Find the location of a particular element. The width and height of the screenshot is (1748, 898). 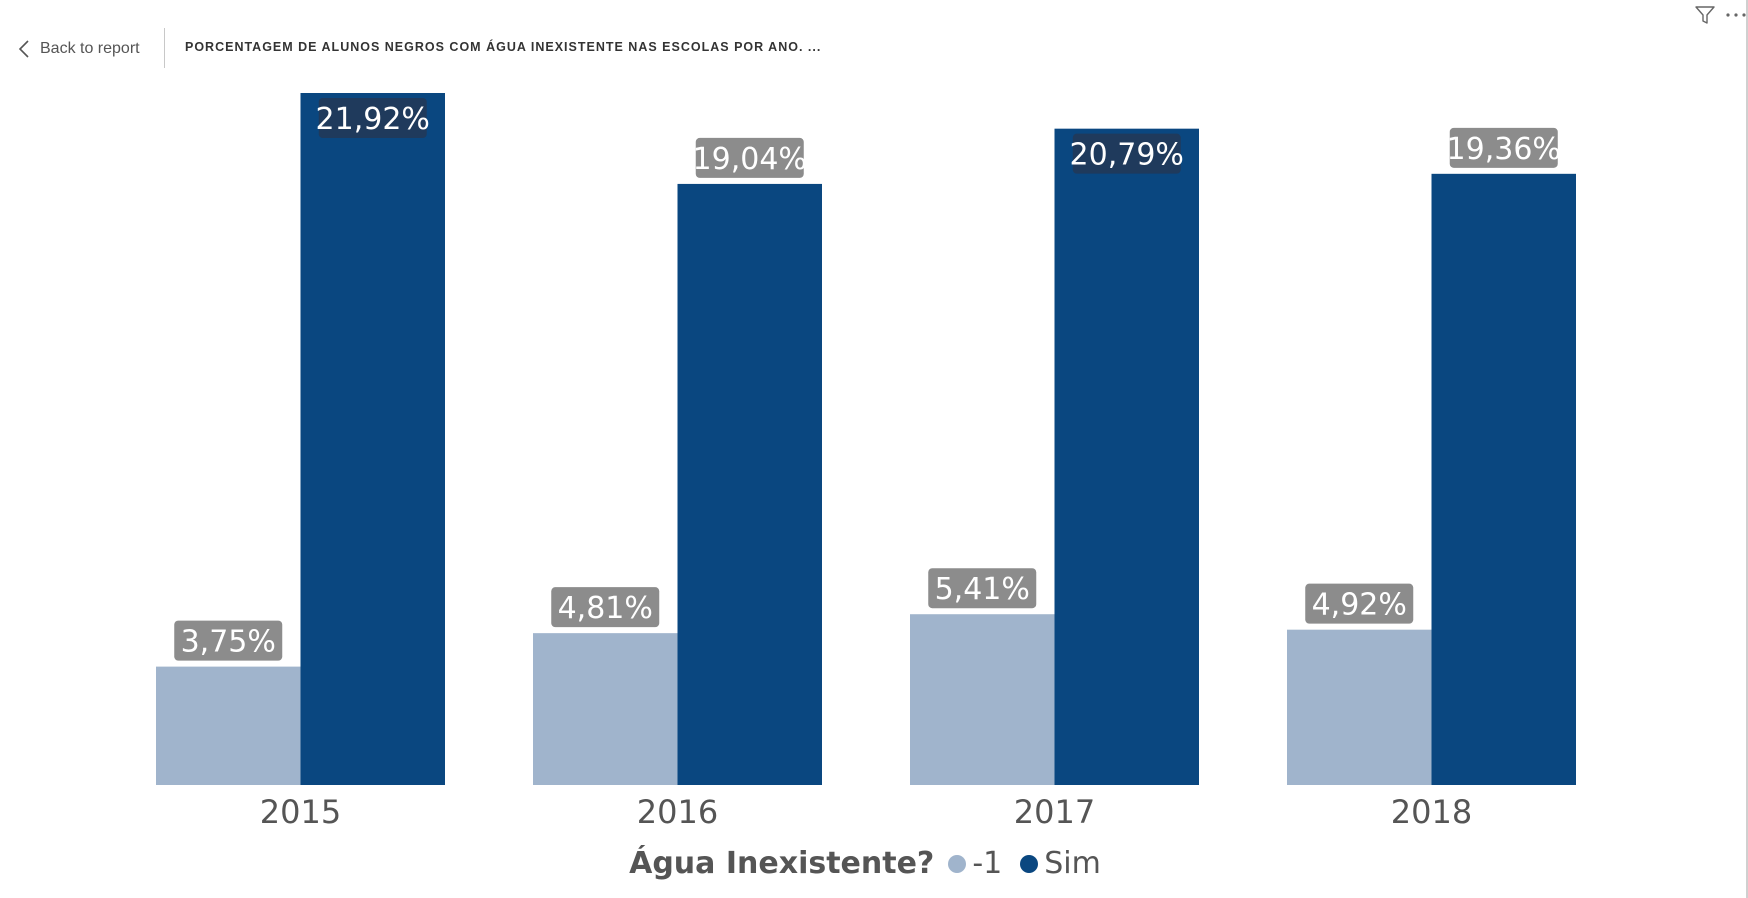

data-label: 5,41% is located at coordinates (982, 589).